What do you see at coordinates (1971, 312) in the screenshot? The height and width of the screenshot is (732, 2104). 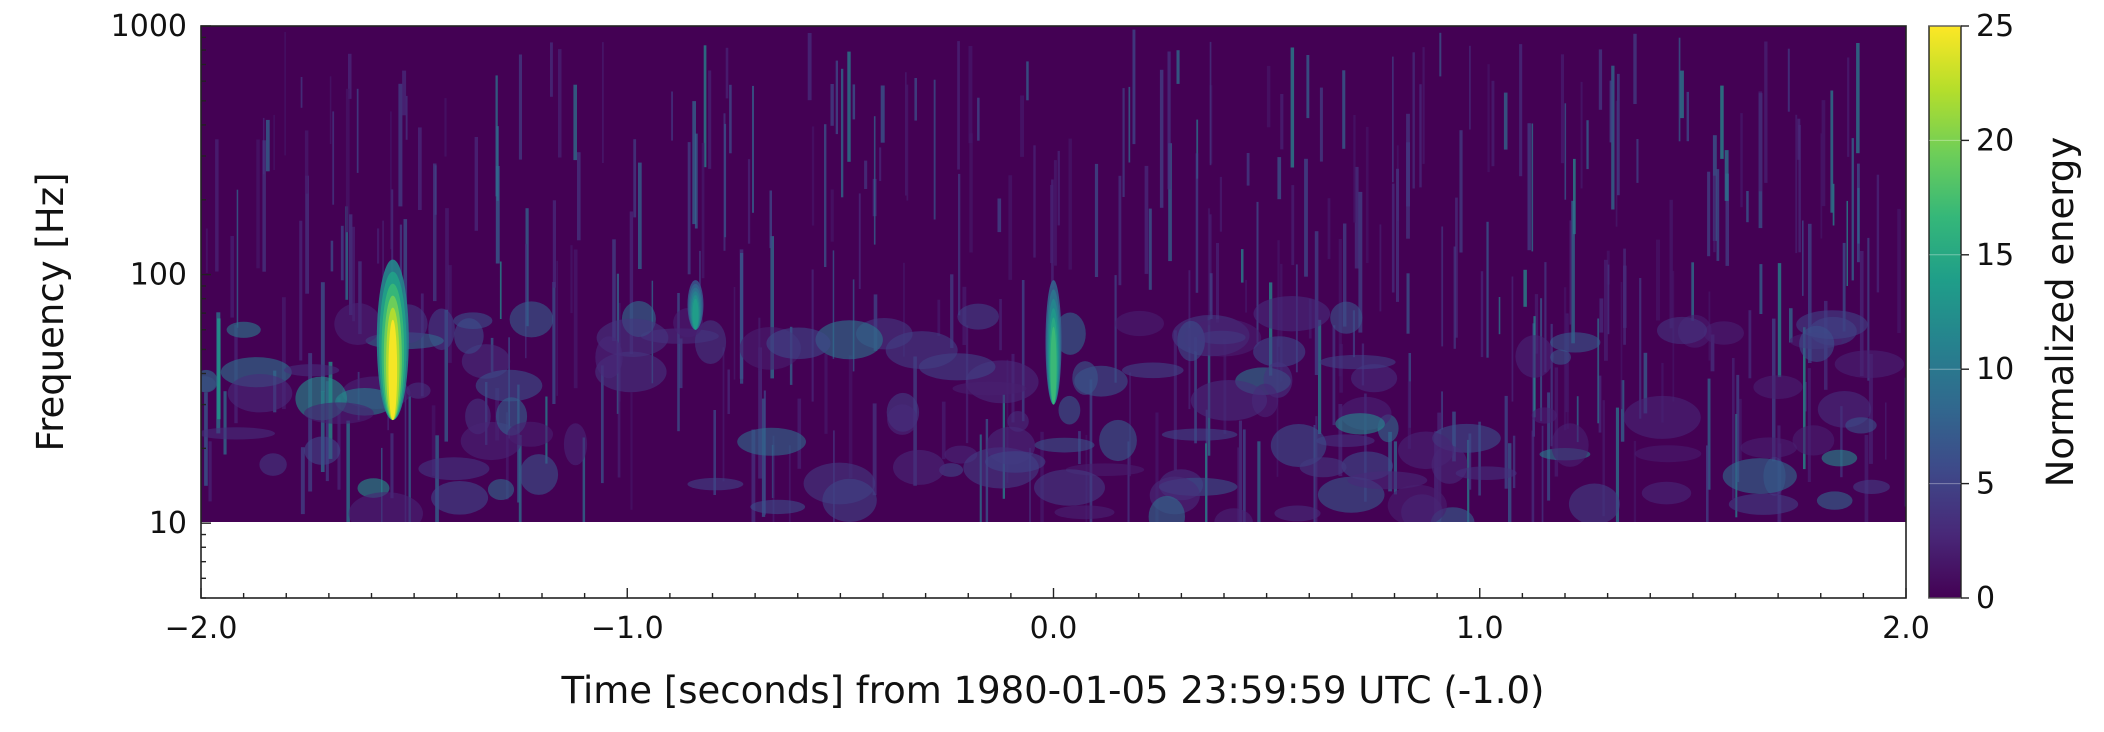 I see `colorbar-ticks: 0 5 10 15 20 25` at bounding box center [1971, 312].